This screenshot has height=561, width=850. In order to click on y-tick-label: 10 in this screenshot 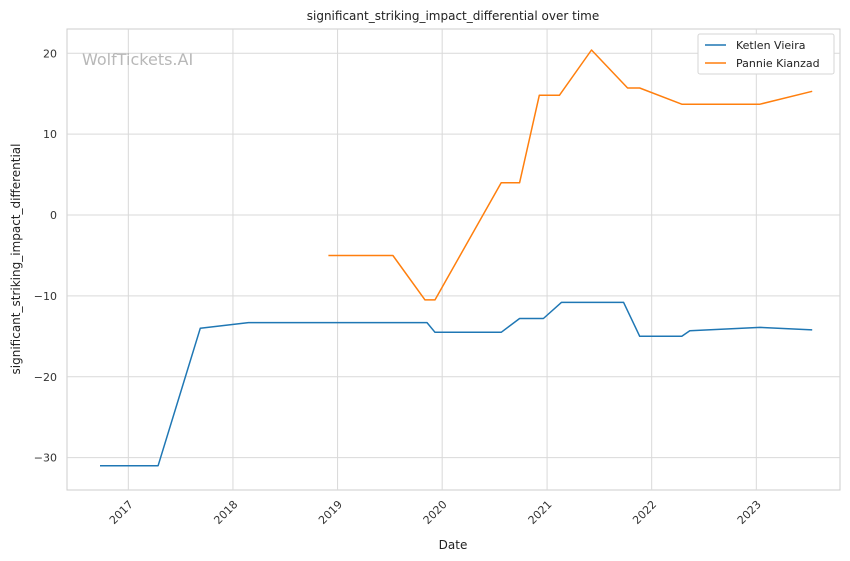, I will do `click(50, 134)`.